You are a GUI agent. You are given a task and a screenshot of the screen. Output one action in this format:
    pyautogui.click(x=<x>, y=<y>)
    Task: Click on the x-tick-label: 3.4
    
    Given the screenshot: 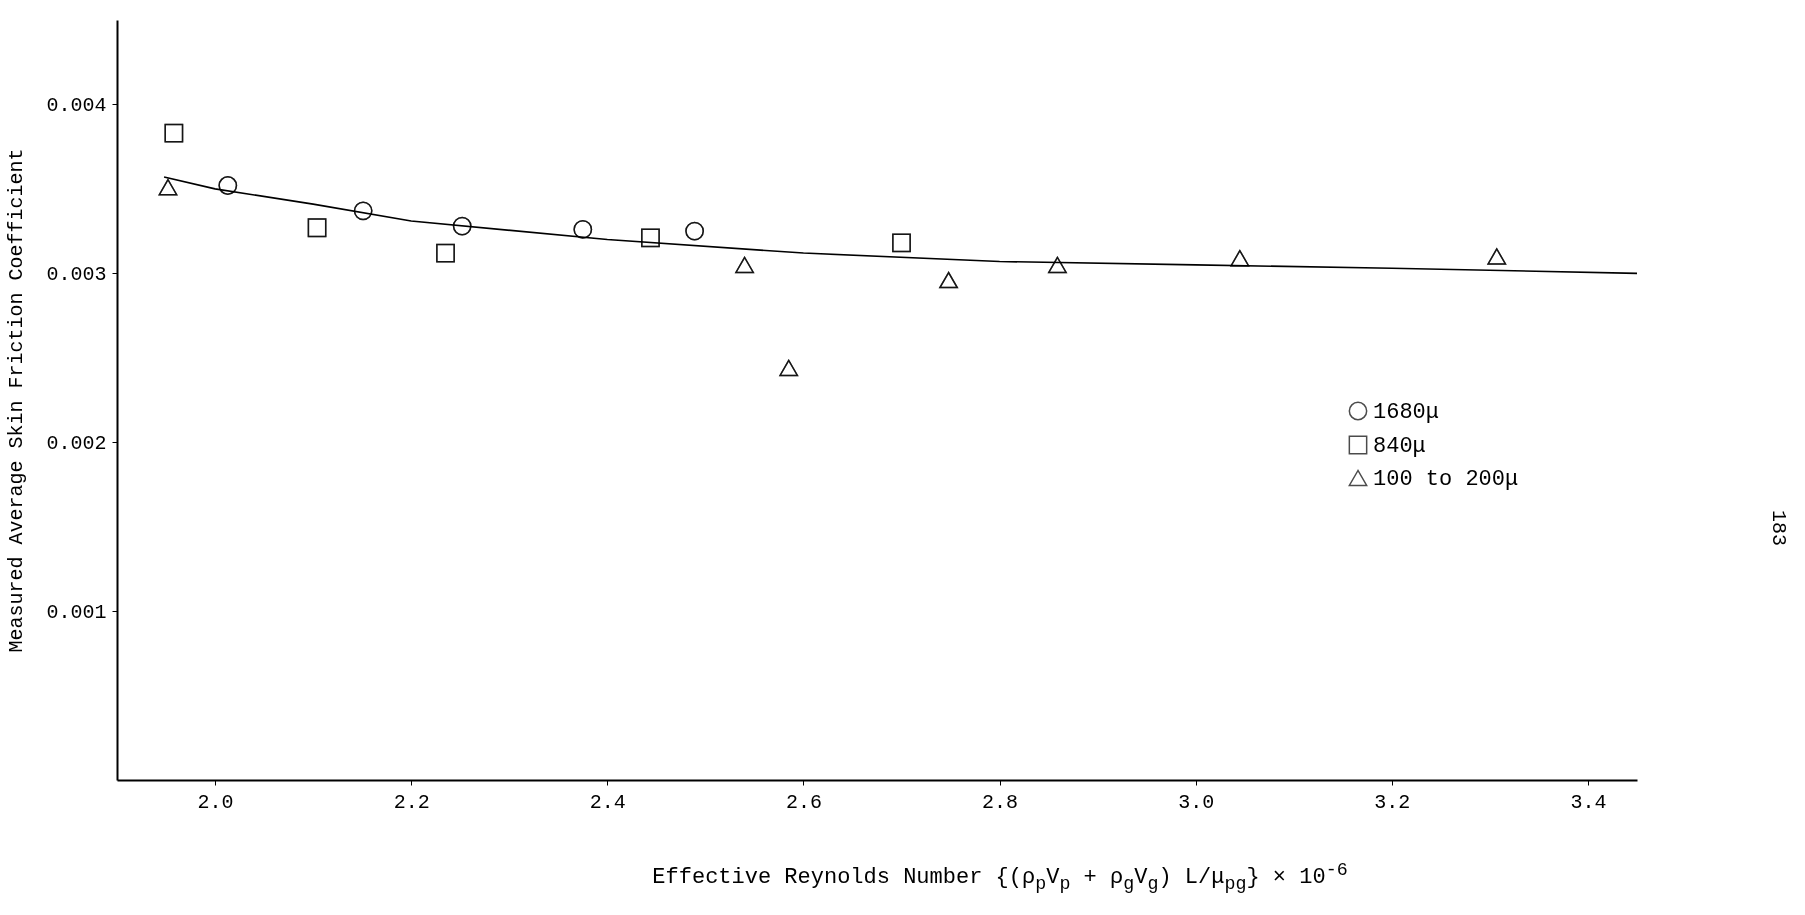 What is the action you would take?
    pyautogui.click(x=1588, y=802)
    